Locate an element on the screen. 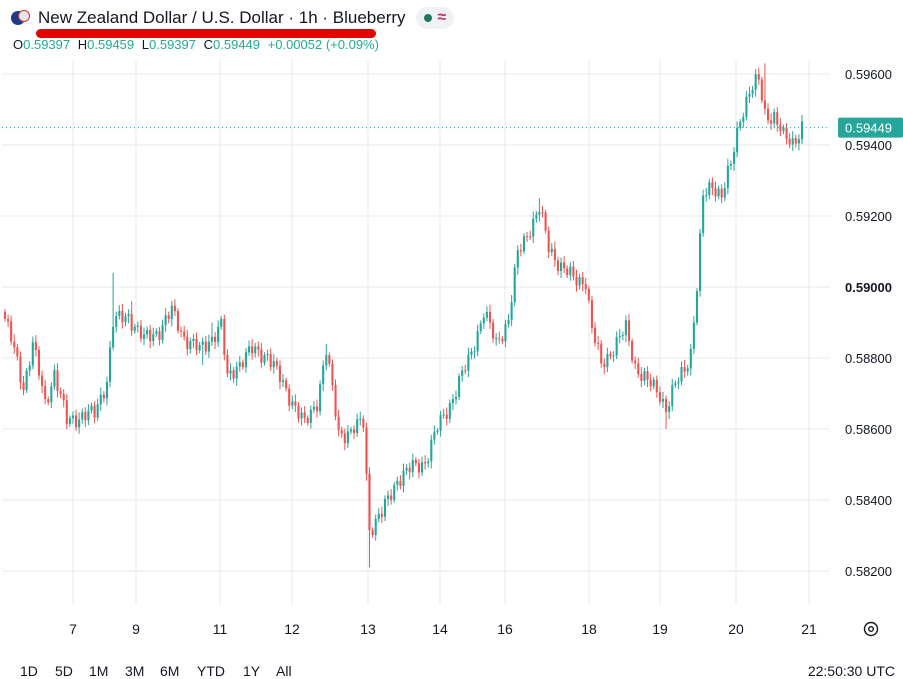 The image size is (903, 679). y-tick-label: 0.59200 is located at coordinates (868, 216).